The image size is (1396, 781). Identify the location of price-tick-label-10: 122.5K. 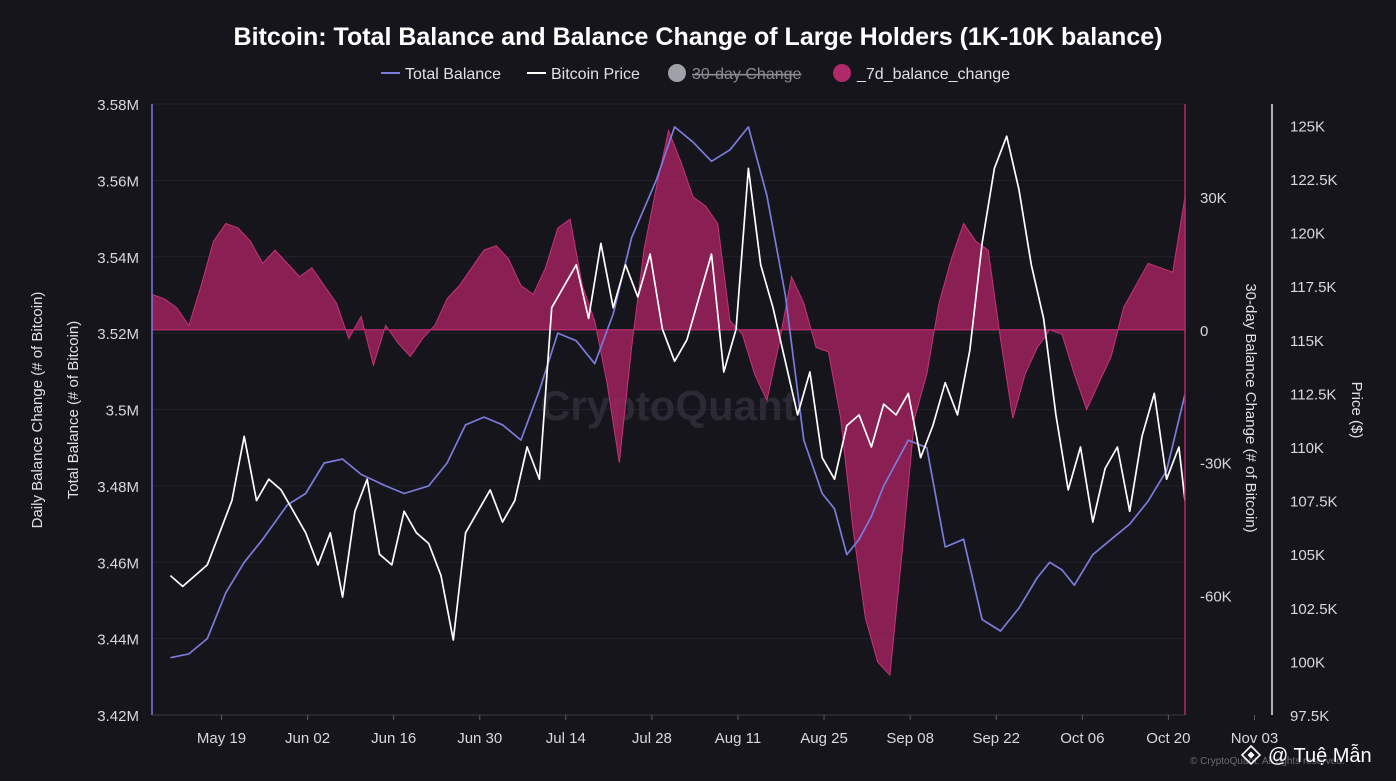
(1314, 180).